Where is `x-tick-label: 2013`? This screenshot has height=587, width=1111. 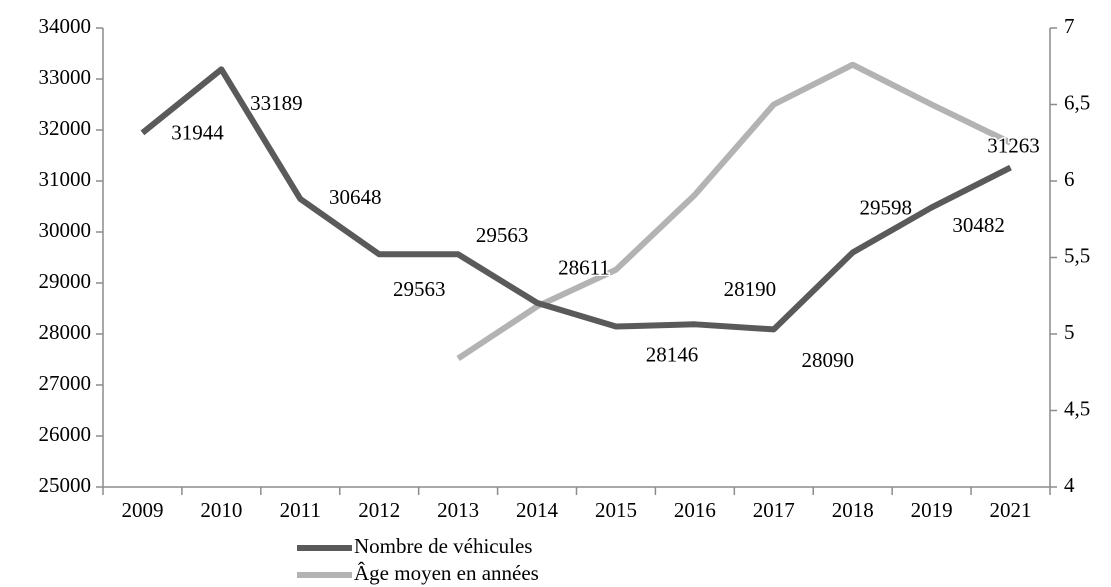
x-tick-label: 2013 is located at coordinates (458, 510).